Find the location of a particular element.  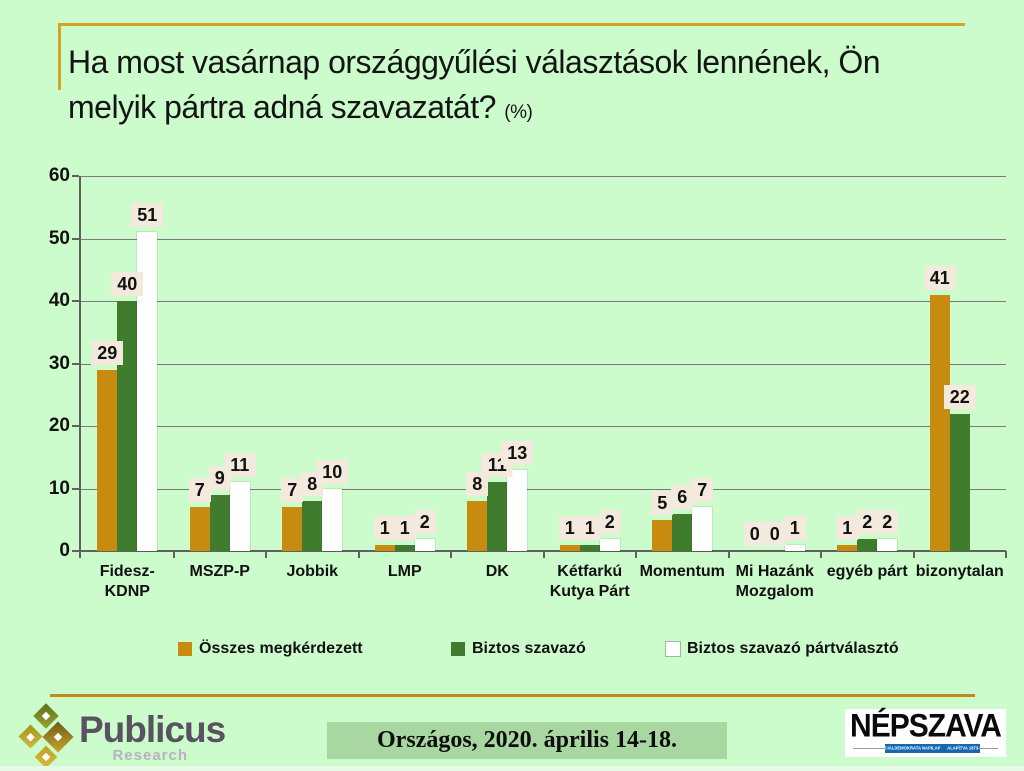

bar-MSZP-P-s1 is located at coordinates (199, 529).